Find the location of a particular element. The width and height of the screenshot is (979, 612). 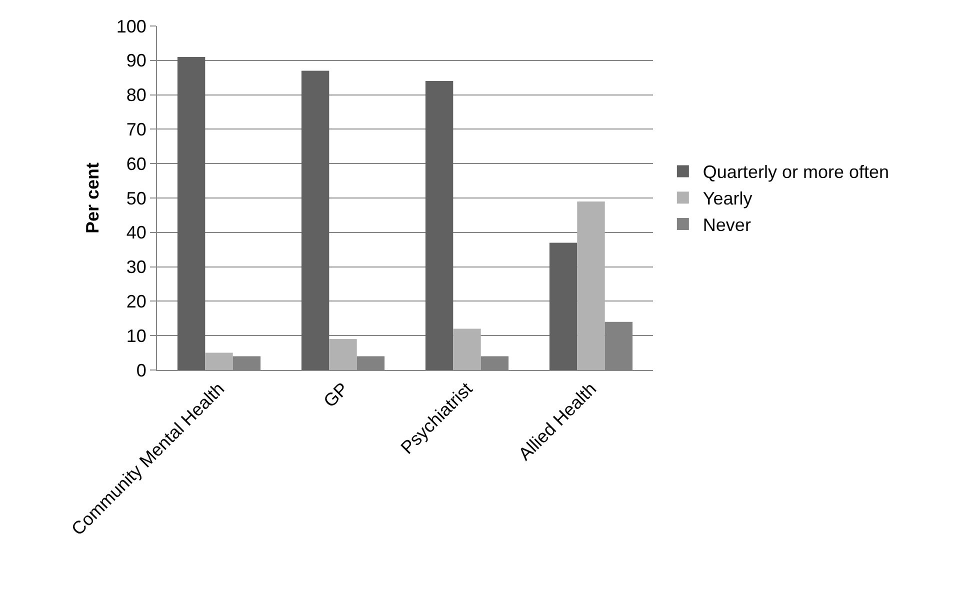

y-tick-label: 50 is located at coordinates (136, 198).